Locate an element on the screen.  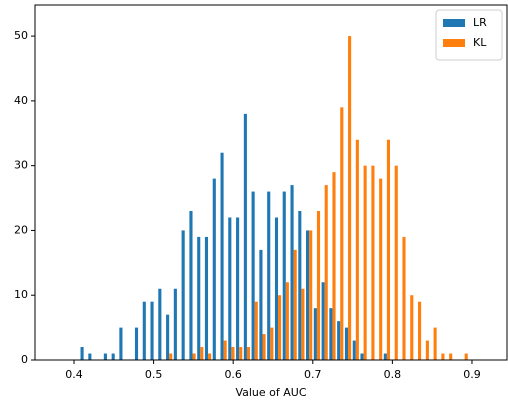
legend-box is located at coordinates (469, 35).